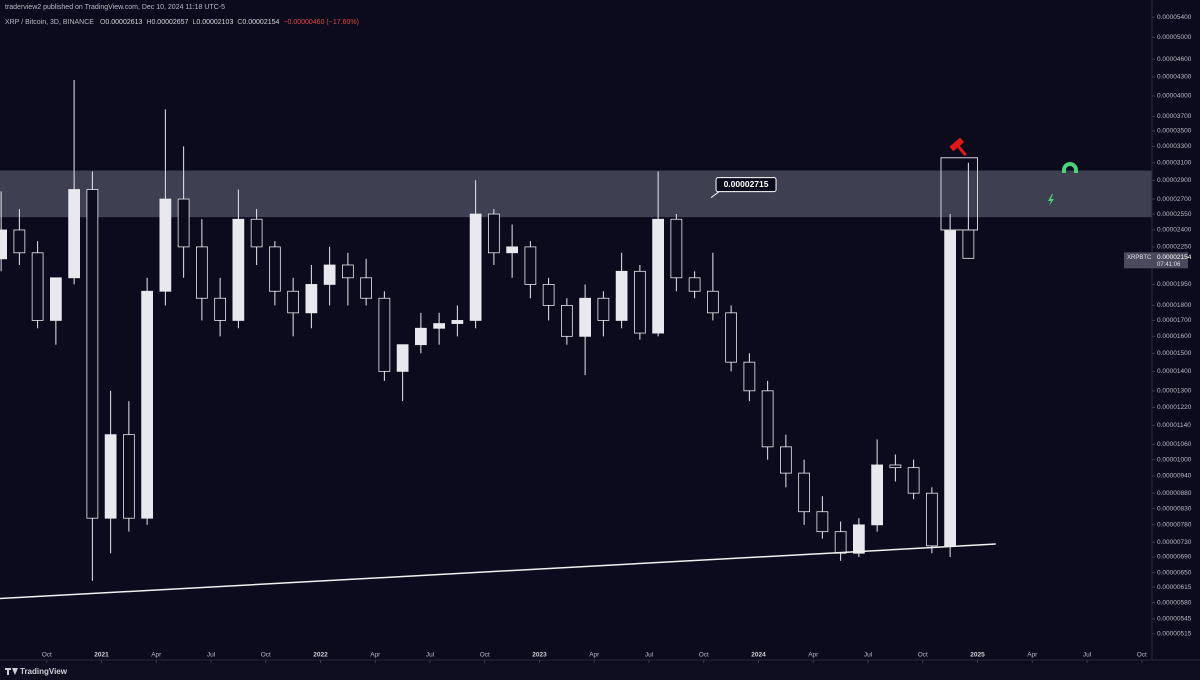 The height and width of the screenshot is (680, 1200). I want to click on y-tick-label: 0.00000650, so click(1174, 572).